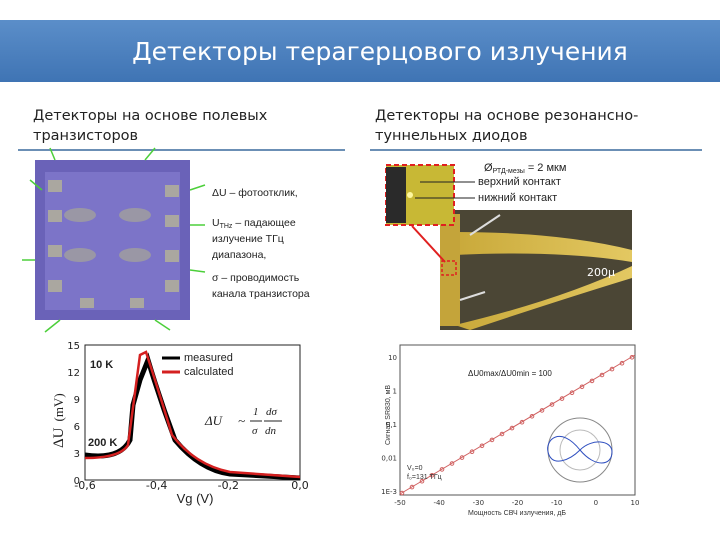 This screenshot has width=720, height=540. Describe the element at coordinates (517, 198) in the screenshot. I see `photo-label: нижний контакт` at that location.